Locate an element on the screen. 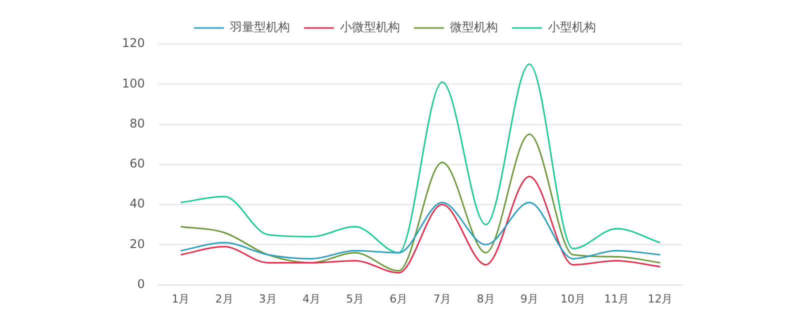  x-tick-label: 6月 is located at coordinates (399, 299).